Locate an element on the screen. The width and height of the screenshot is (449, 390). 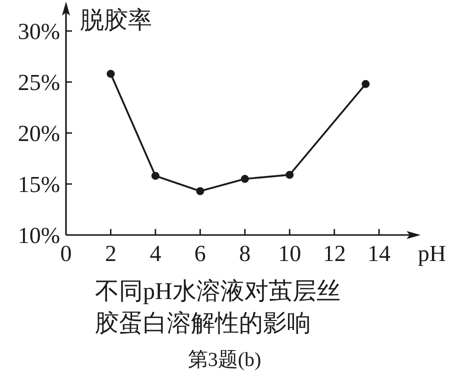
y-tick-label: 10% is located at coordinates (39, 235).